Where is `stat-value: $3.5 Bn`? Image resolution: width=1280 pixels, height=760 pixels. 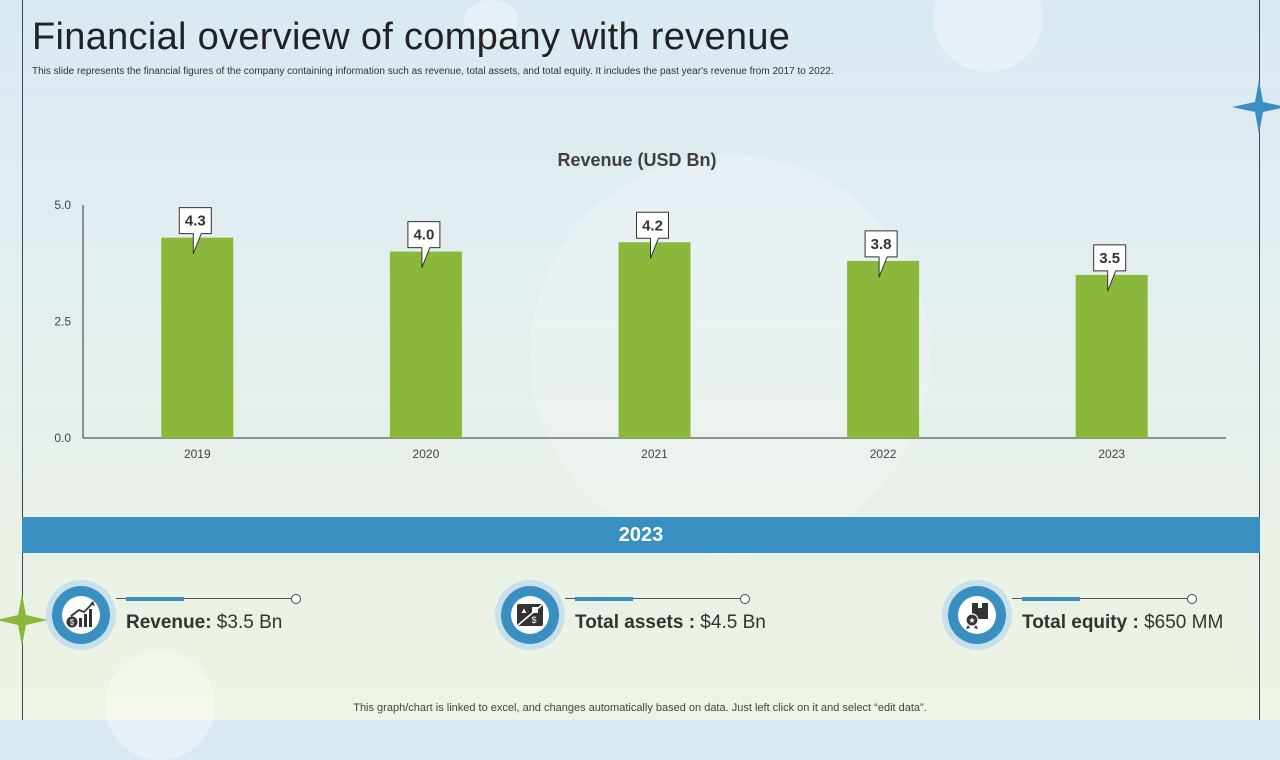 stat-value: $3.5 Bn is located at coordinates (247, 622).